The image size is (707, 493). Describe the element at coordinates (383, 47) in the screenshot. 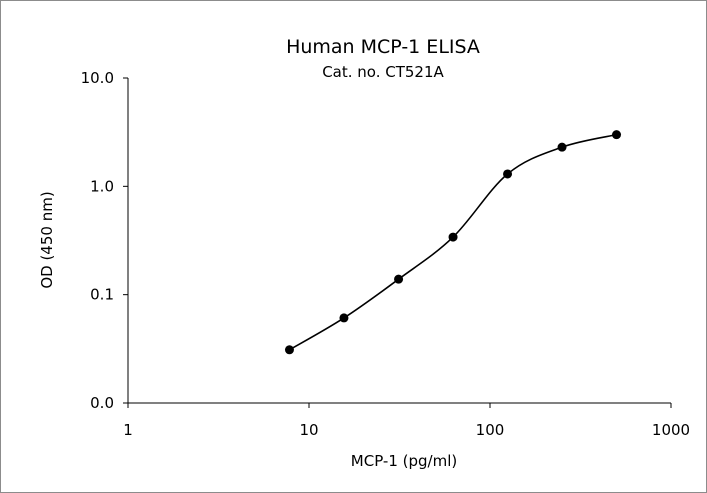

I see `chart-title: Human MCP-1 ELISA` at that location.